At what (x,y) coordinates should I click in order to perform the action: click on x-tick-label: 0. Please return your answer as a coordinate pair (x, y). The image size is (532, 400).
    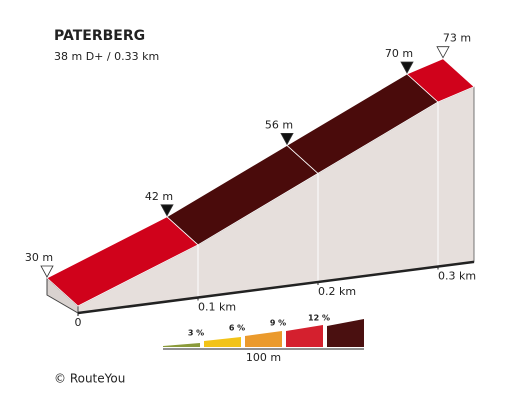
    Looking at the image, I should click on (78, 322).